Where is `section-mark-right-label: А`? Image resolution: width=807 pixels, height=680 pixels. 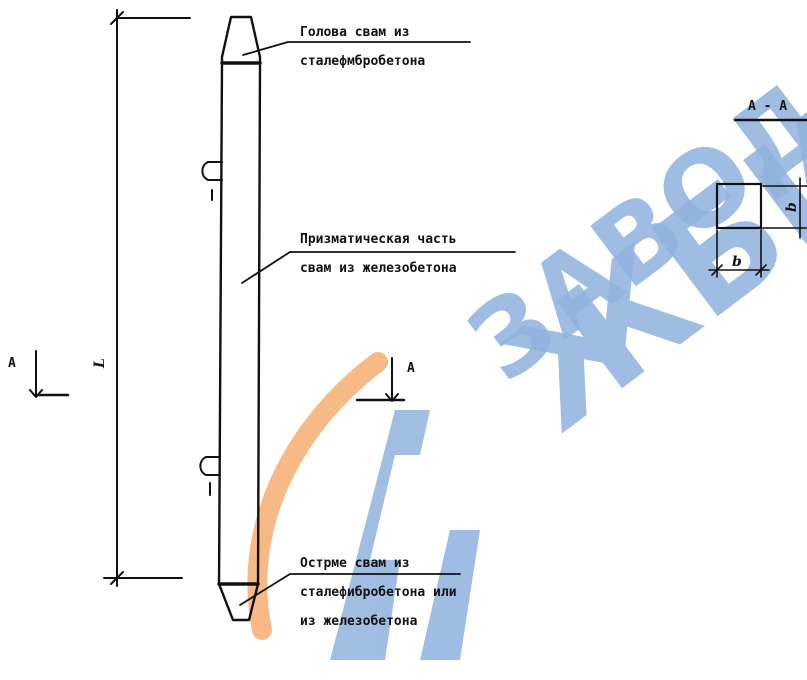
section-mark-right-label: А is located at coordinates (411, 368).